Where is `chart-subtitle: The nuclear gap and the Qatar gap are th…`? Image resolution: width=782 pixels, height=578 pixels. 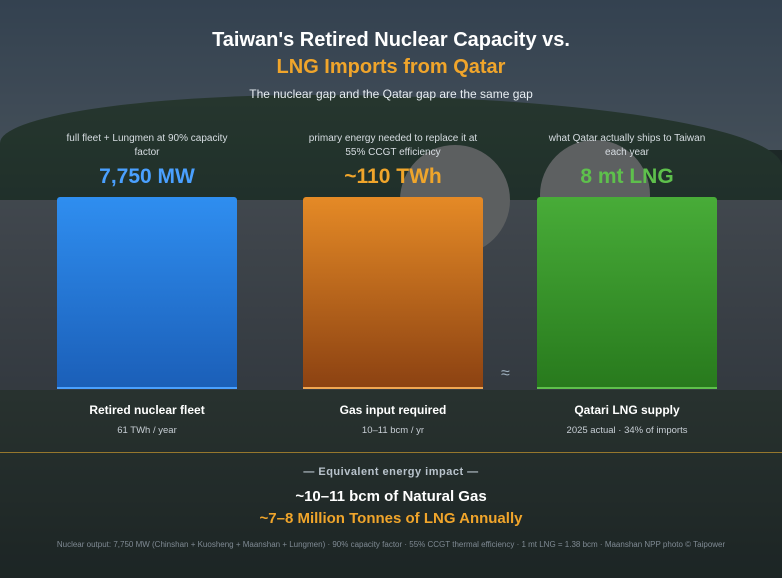
chart-subtitle: The nuclear gap and the Qatar gap are th… is located at coordinates (391, 94).